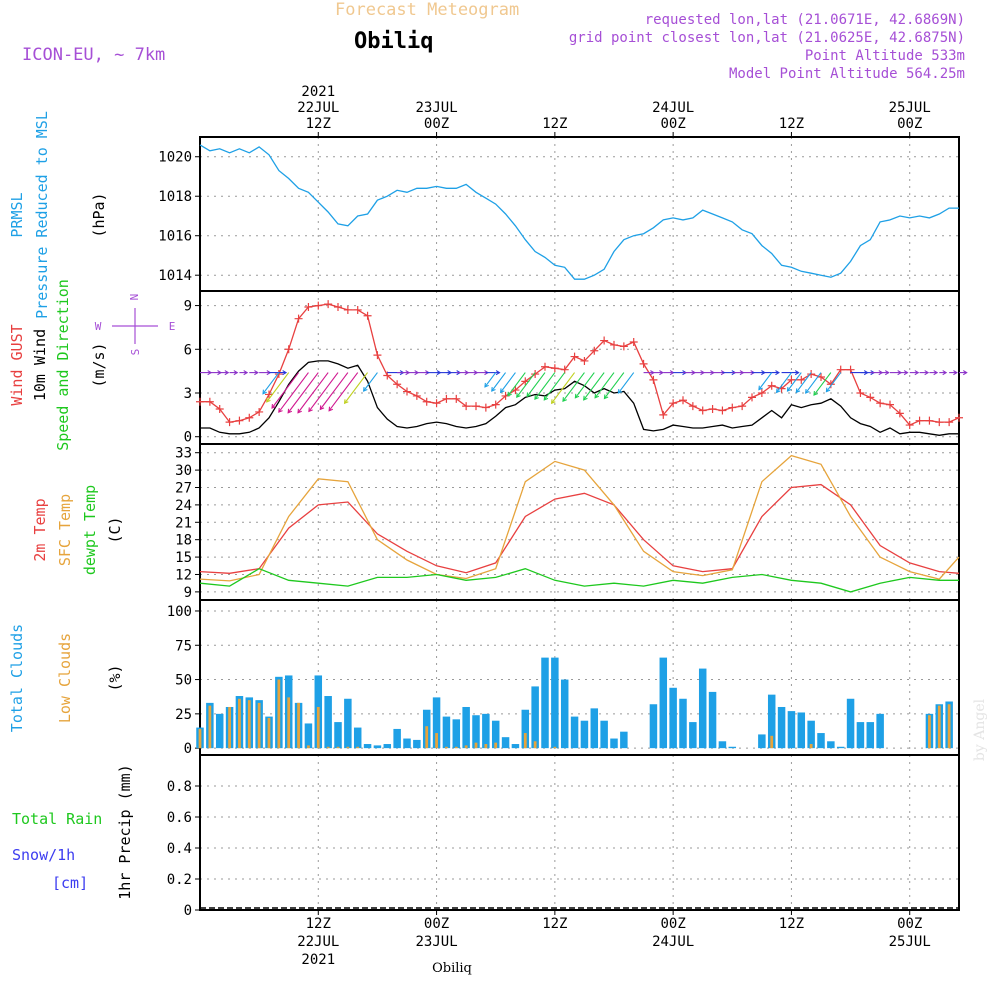 This screenshot has height=1000, width=1000. What do you see at coordinates (805, 20) in the screenshot?
I see `requested-coords: requested lon,lat (21.0671E, 42.6869N)` at bounding box center [805, 20].